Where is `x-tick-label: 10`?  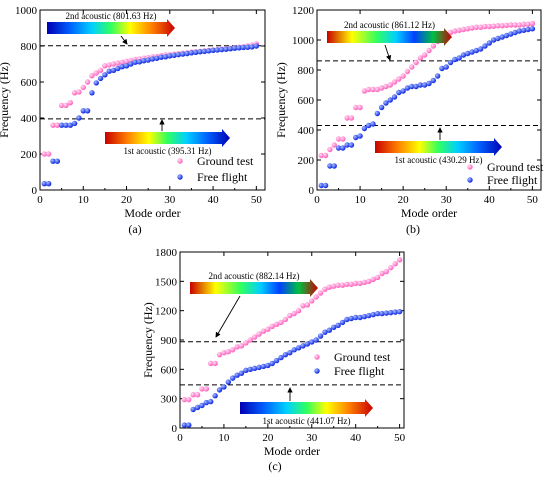 x-tick-label: 10 is located at coordinates (224, 438).